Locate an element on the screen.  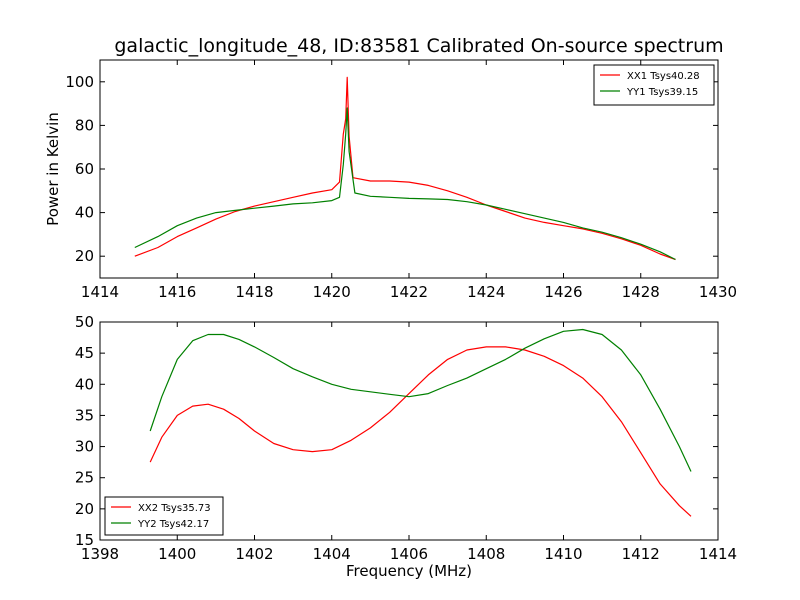
x-tick-label: 1400 is located at coordinates (177, 554).